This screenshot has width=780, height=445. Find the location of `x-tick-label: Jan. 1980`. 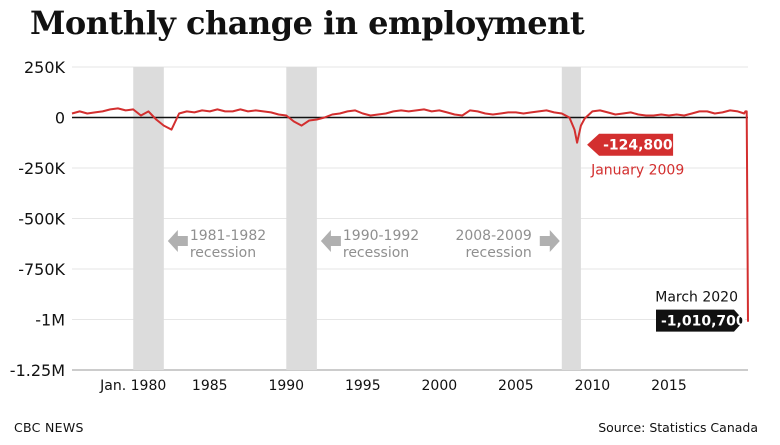

x-tick-label: Jan. 1980 is located at coordinates (132, 386).